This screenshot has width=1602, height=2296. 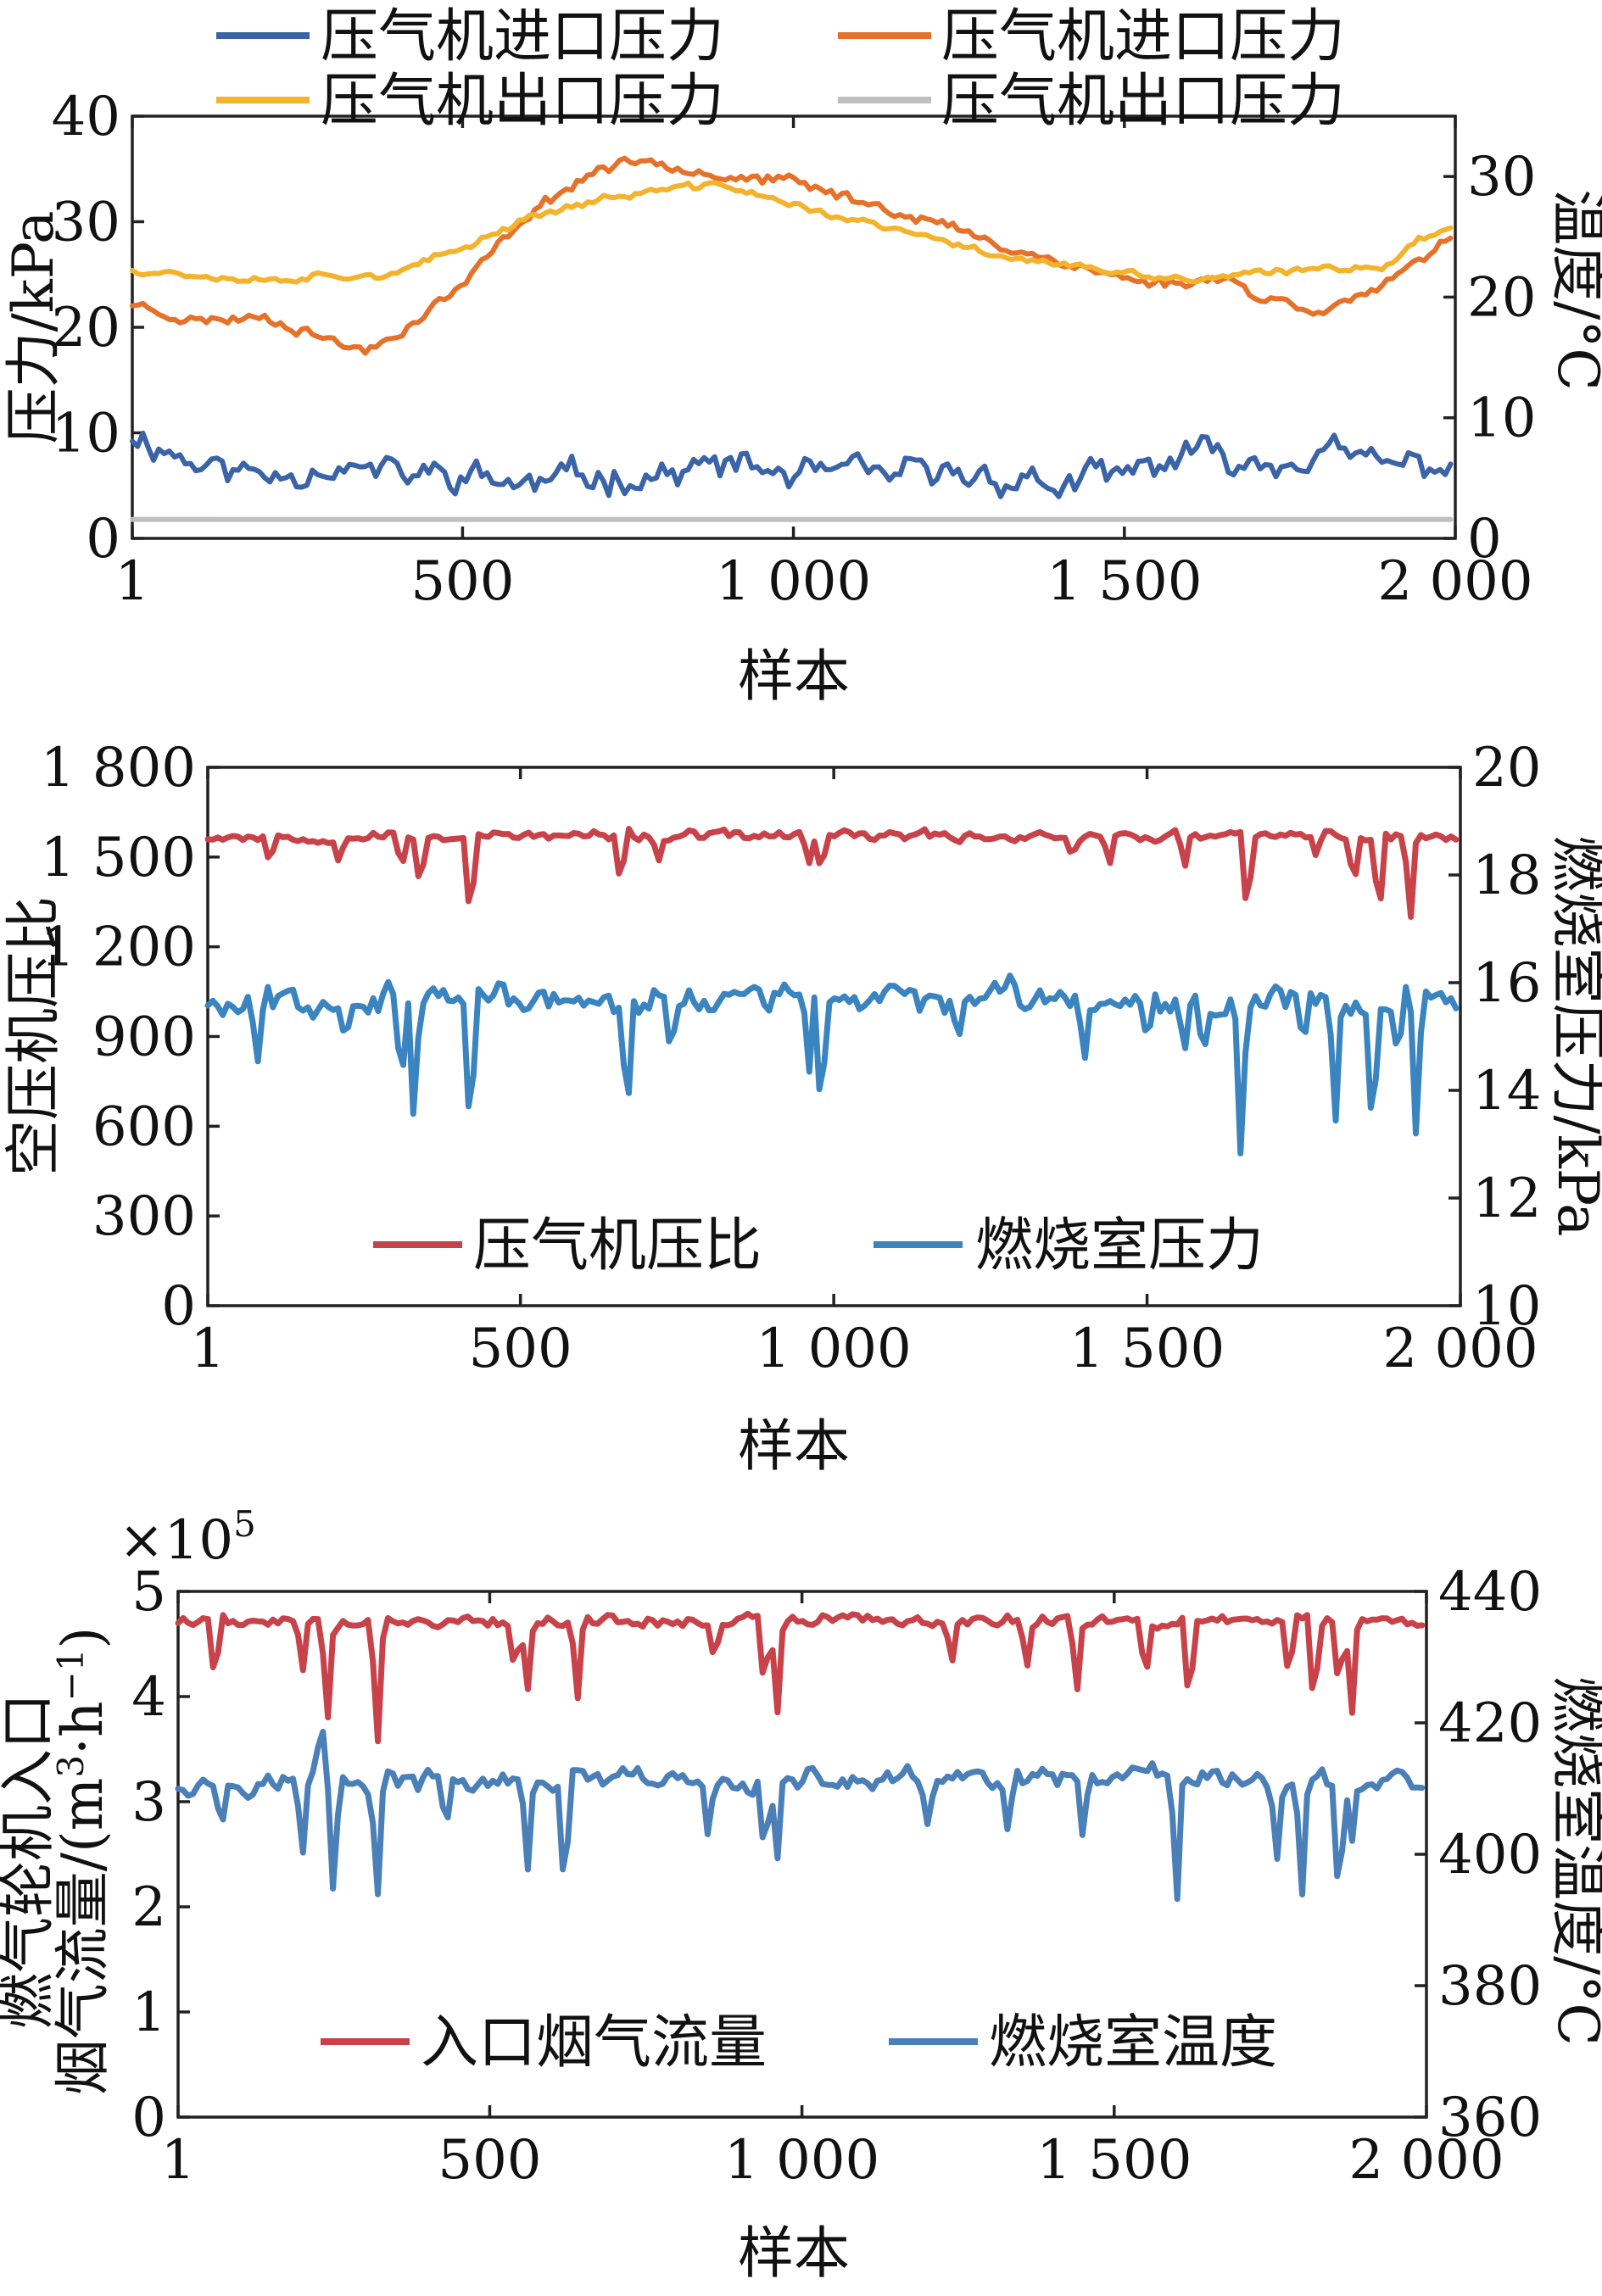 I want to click on y-right-tick-label: 400, so click(x=1490, y=1855).